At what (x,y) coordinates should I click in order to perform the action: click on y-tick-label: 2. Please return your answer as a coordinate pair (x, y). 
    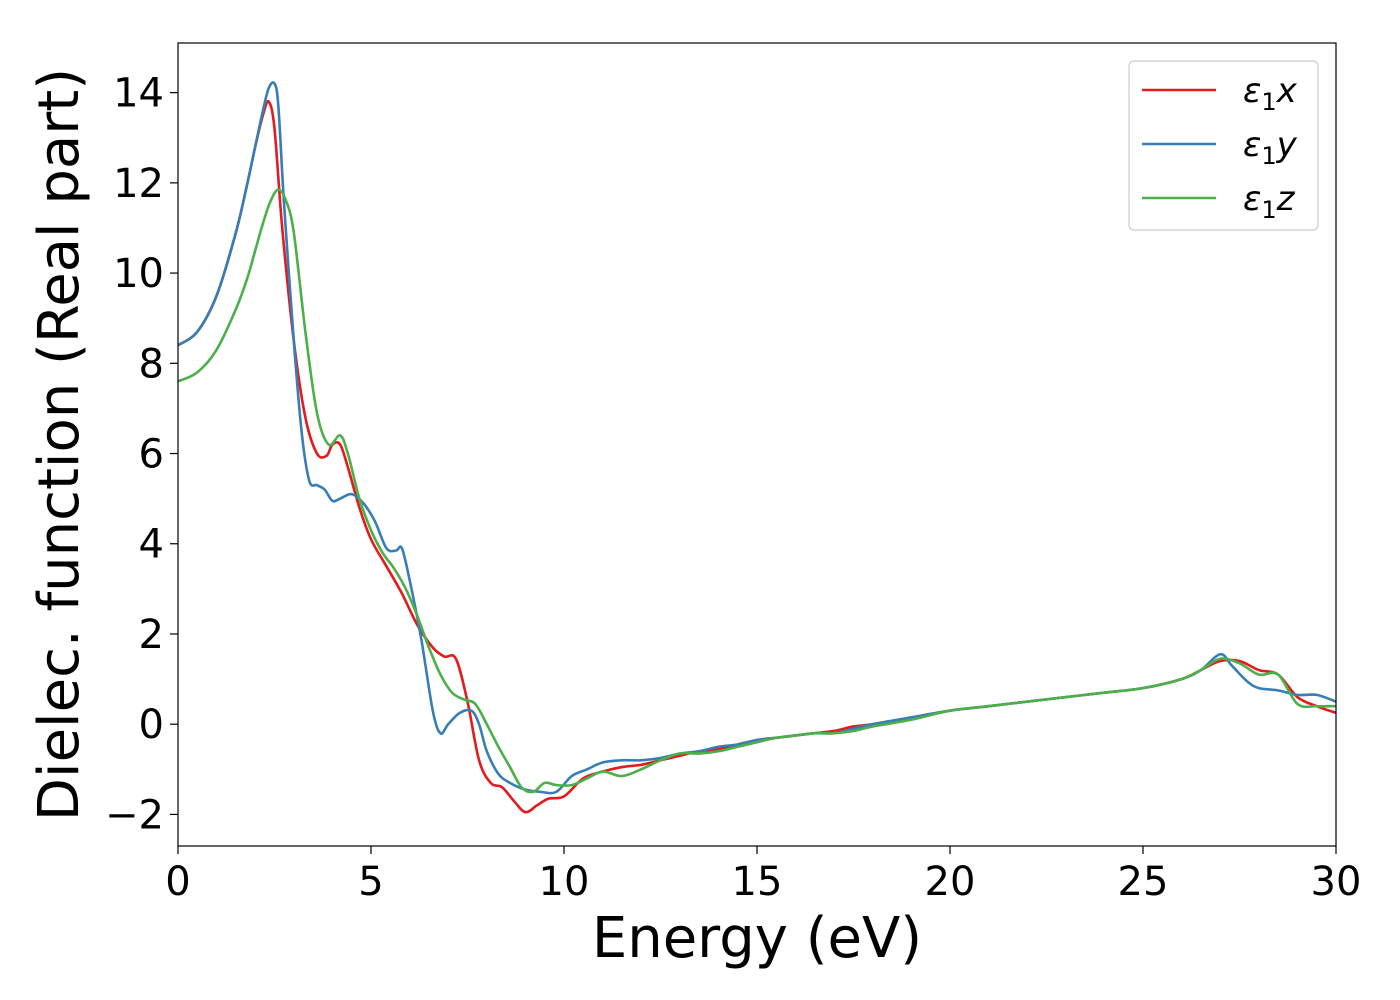
    Looking at the image, I should click on (151, 635).